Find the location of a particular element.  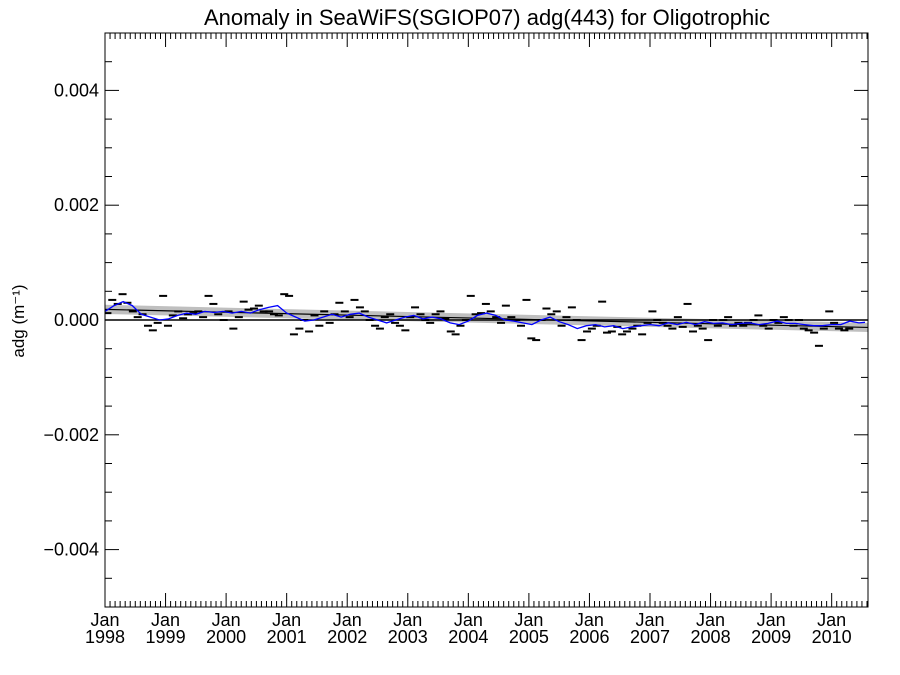

x-tick-year-label: 2008 is located at coordinates (711, 637).